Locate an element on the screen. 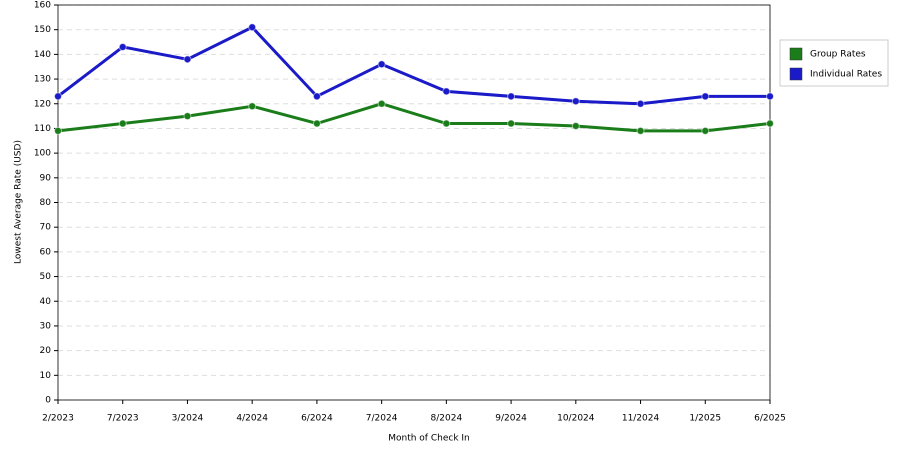 The width and height of the screenshot is (900, 450). y-tick-label: 130 is located at coordinates (42, 80).